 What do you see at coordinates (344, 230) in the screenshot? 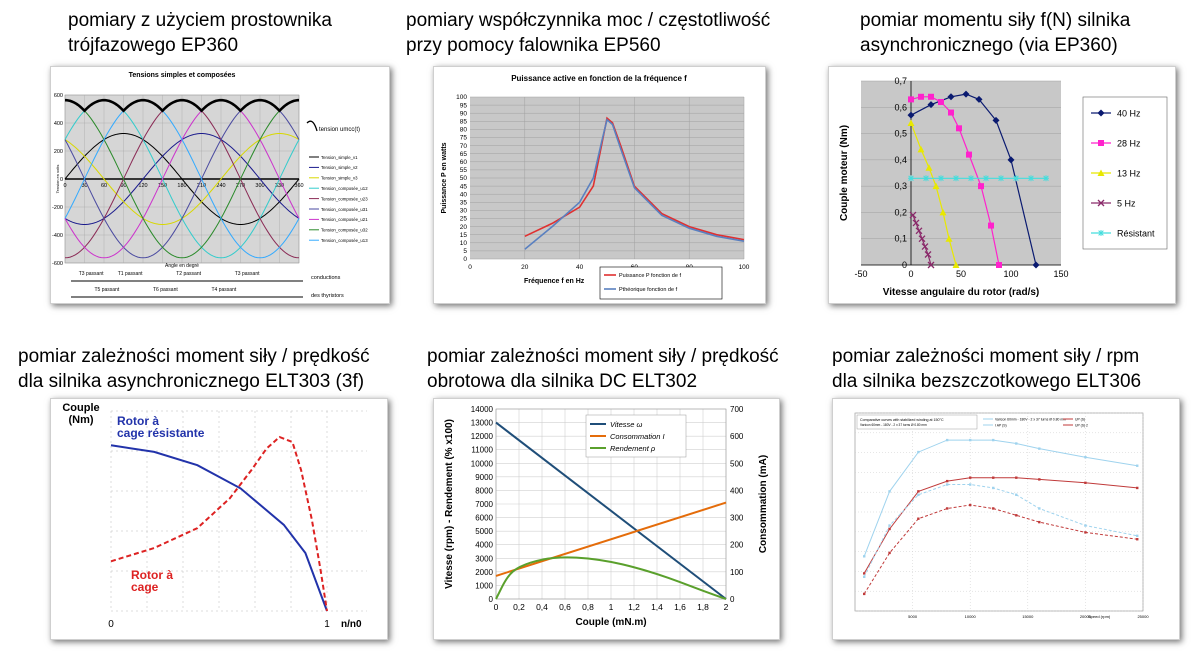
I see `legend-label: Tension_composée_u32` at bounding box center [344, 230].